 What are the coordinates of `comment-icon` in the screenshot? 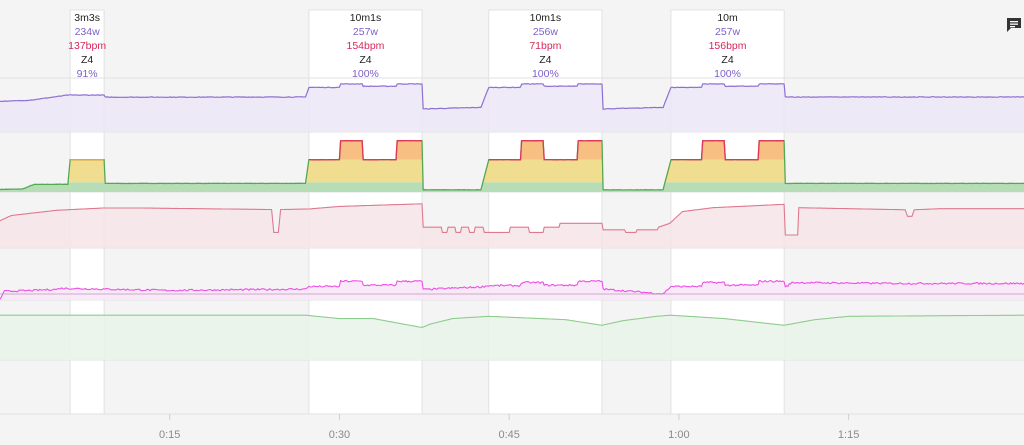 It's located at (1014, 25).